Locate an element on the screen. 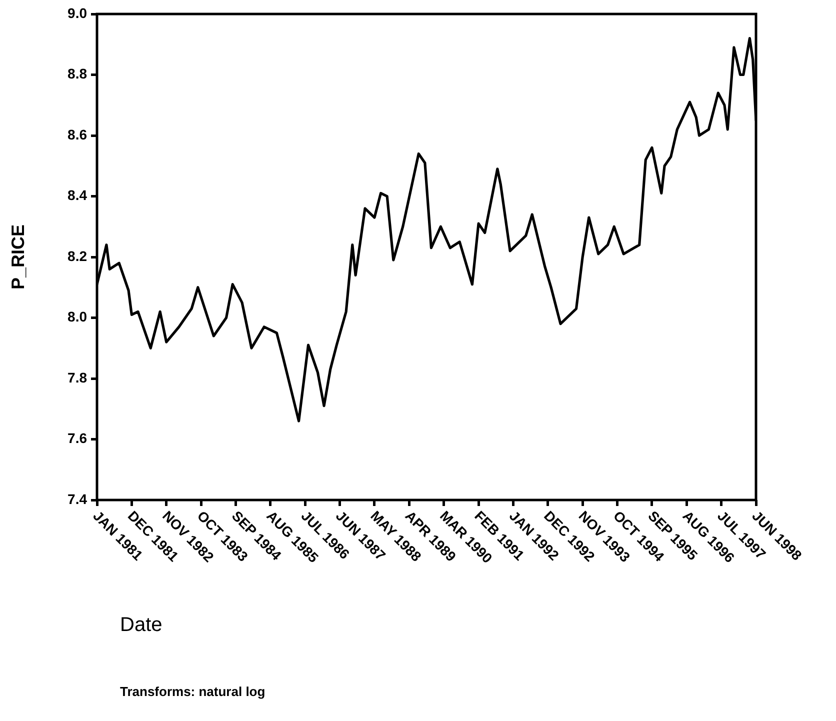 The width and height of the screenshot is (836, 721). x-axis-title: Date is located at coordinates (141, 625).